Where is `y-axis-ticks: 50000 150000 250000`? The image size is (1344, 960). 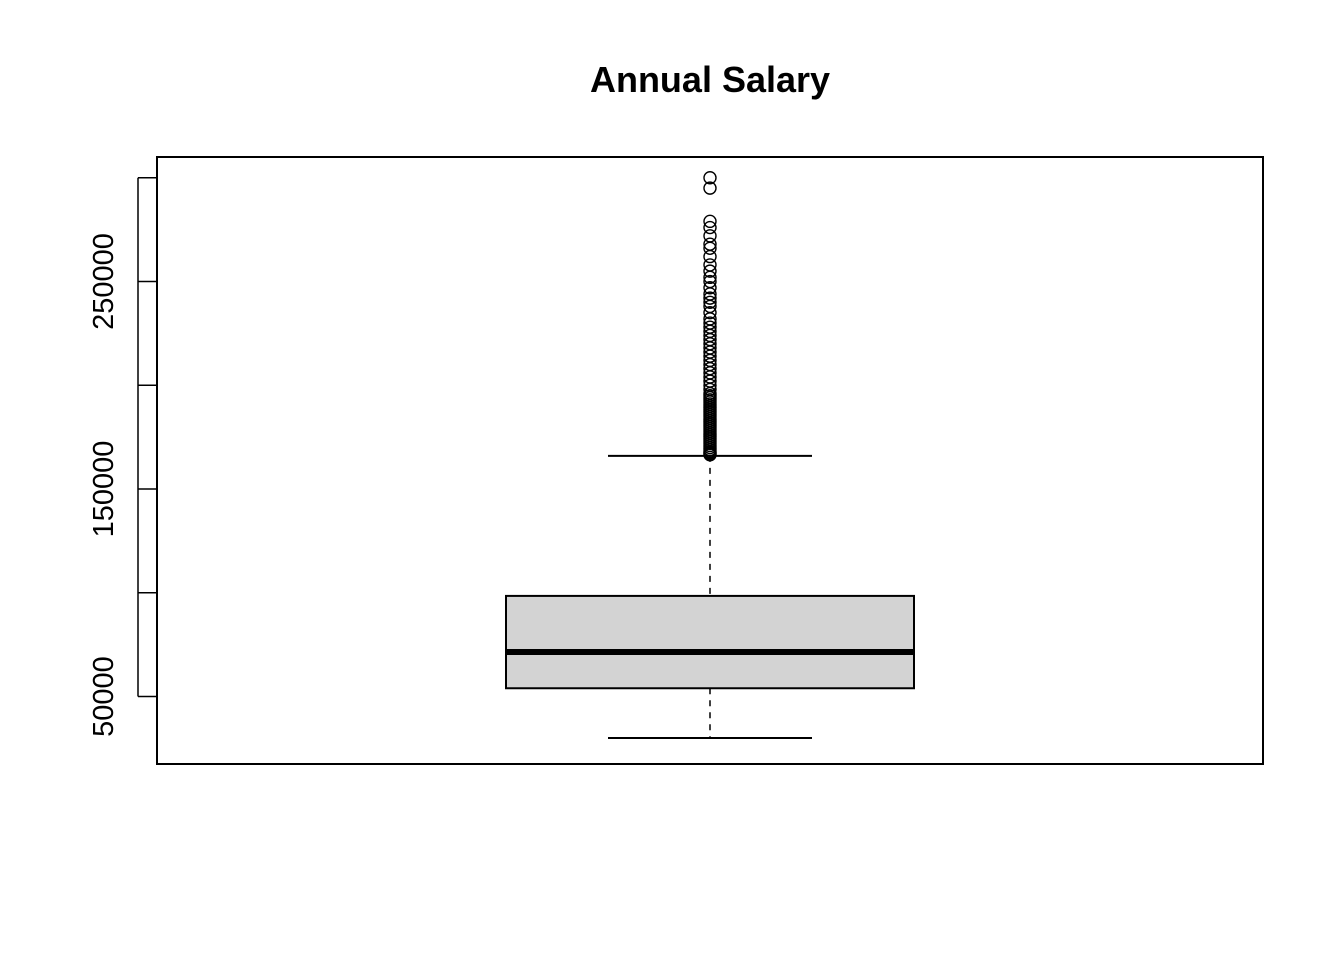 y-axis-ticks: 50000 150000 250000 is located at coordinates (122, 457).